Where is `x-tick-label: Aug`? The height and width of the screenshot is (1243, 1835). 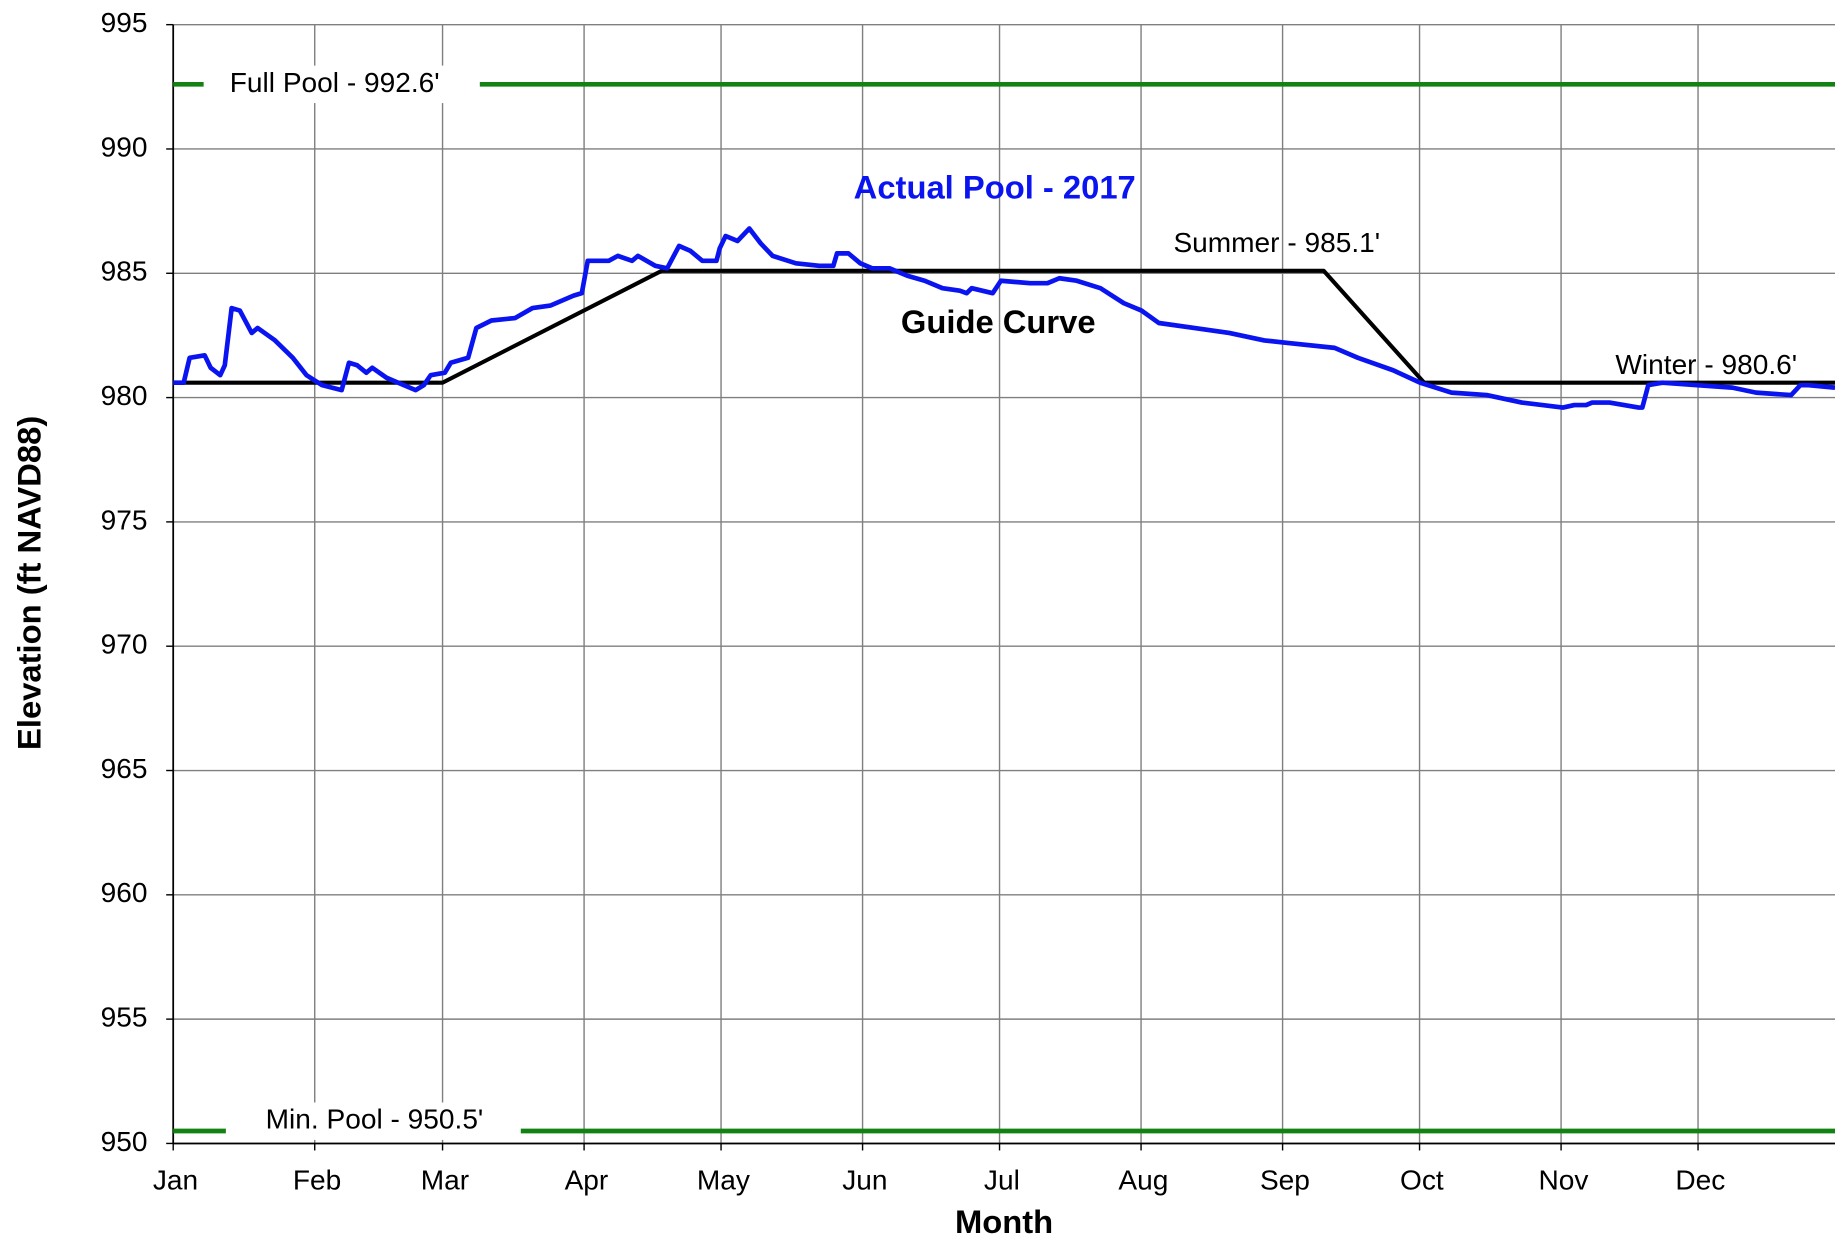 x-tick-label: Aug is located at coordinates (1143, 1179).